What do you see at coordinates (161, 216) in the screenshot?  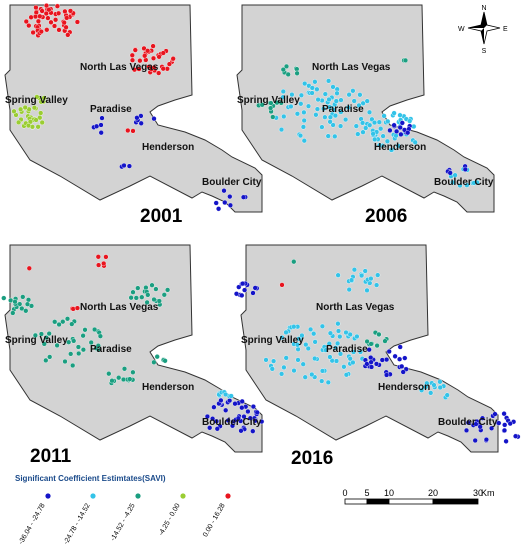 I see `panel-year: 2001` at bounding box center [161, 216].